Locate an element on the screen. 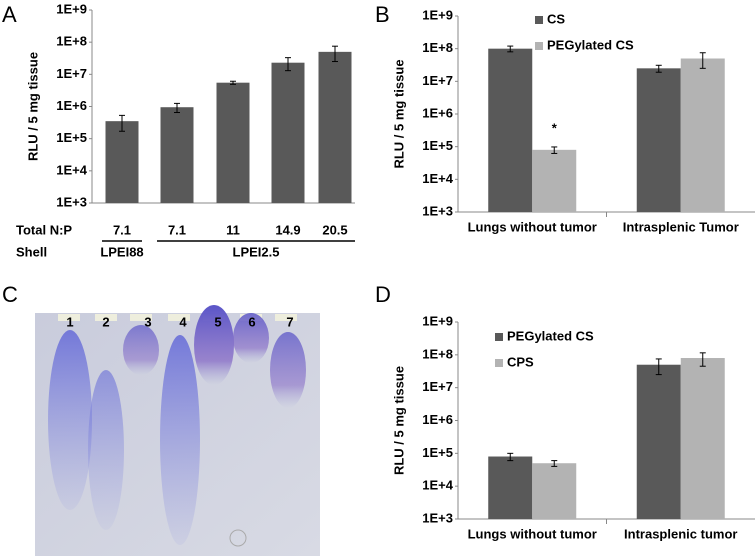  x-row-label: Total N:P is located at coordinates (44, 229).